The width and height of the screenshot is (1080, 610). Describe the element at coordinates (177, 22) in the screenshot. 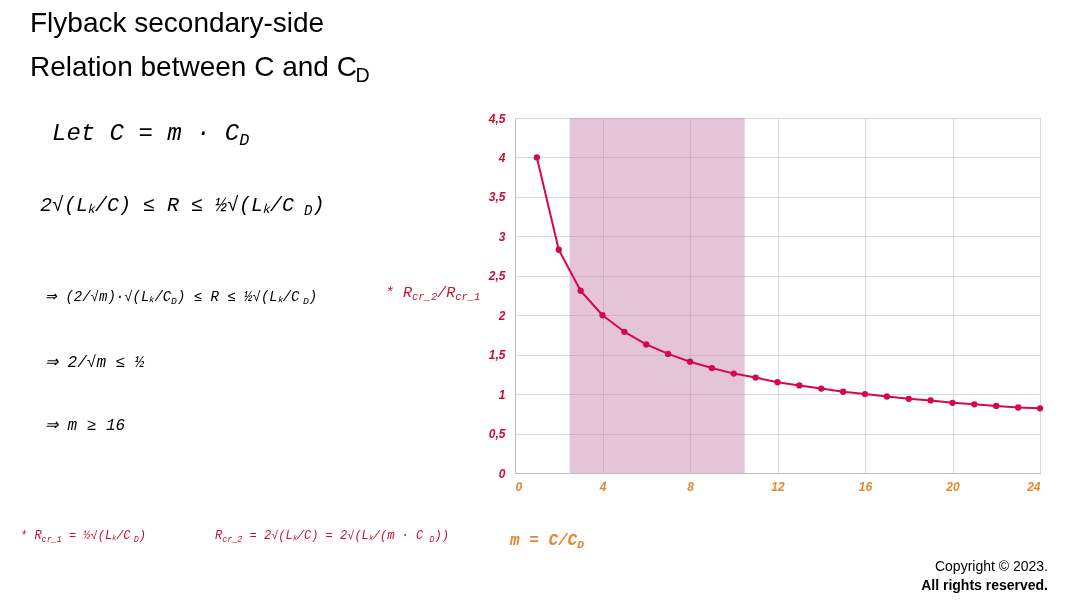

I see `text: Flyback secondary-side` at that location.